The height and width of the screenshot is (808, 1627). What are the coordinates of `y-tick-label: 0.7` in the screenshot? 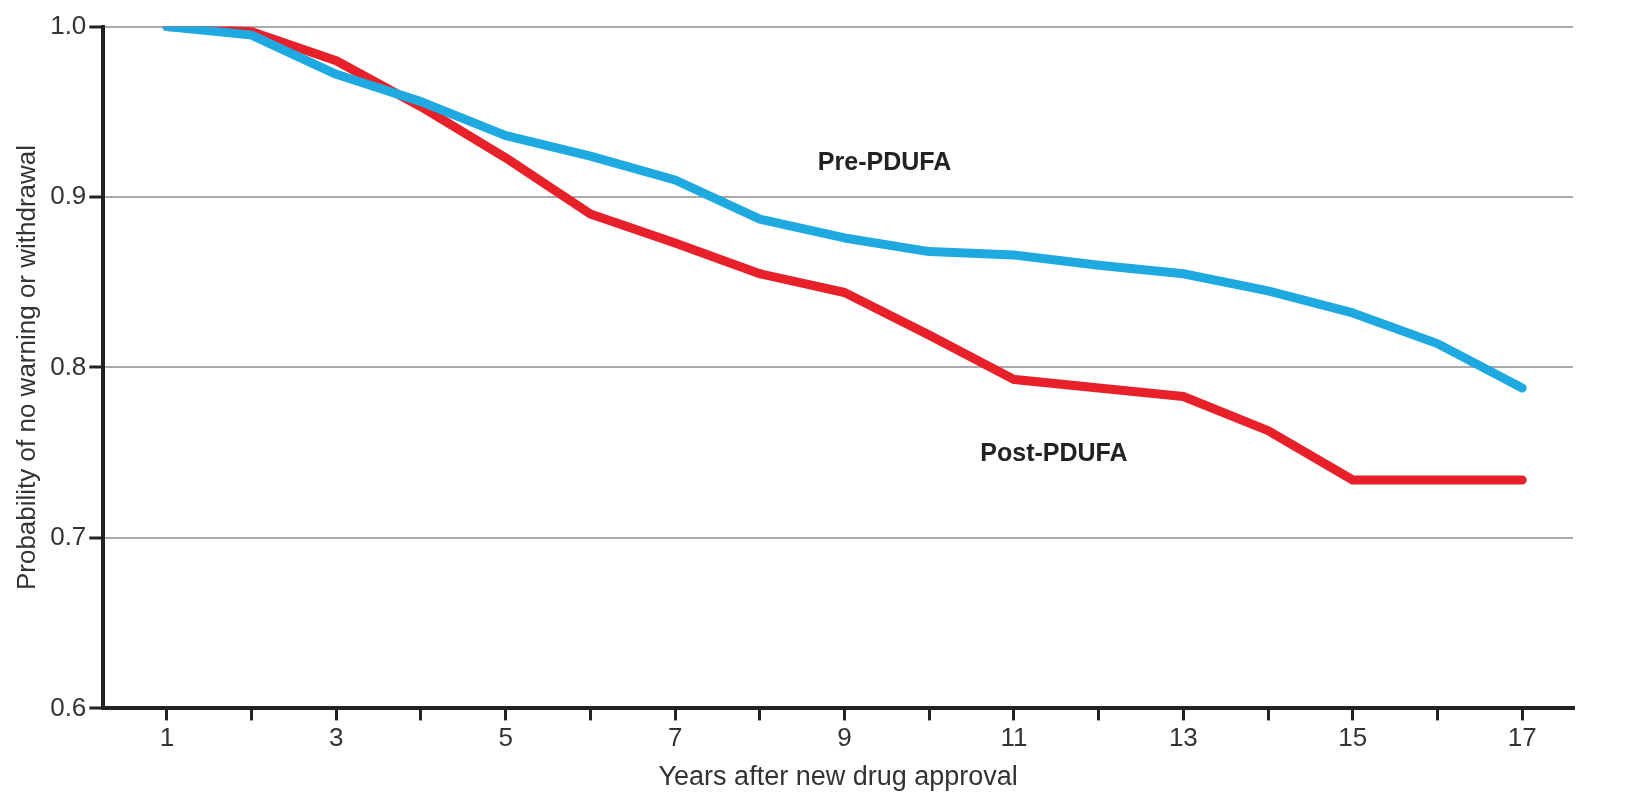 It's located at (68, 536).